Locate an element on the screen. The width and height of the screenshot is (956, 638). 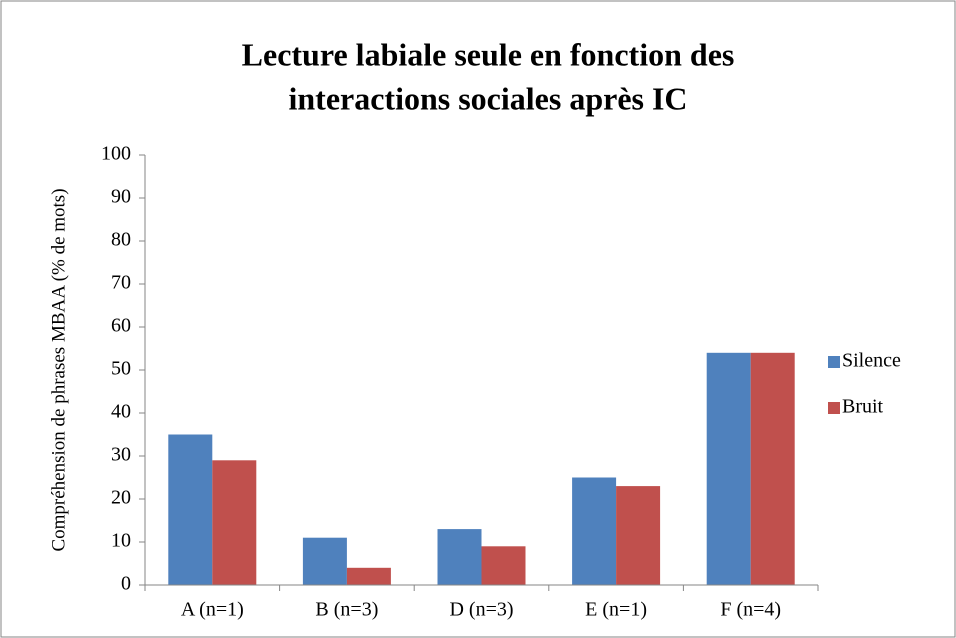
legend-label: Silence is located at coordinates (871, 361).